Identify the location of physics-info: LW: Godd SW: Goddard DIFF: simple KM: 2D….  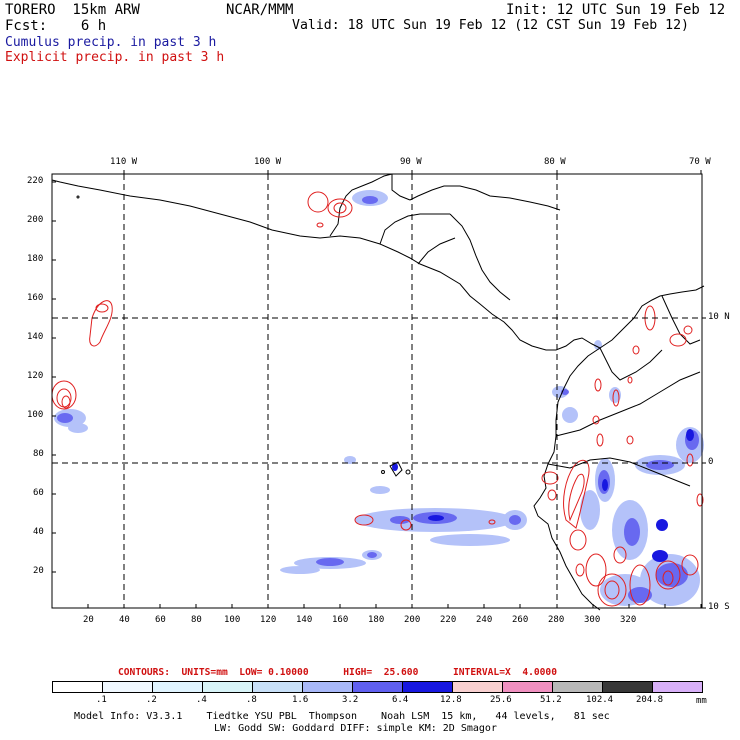
(355, 728).